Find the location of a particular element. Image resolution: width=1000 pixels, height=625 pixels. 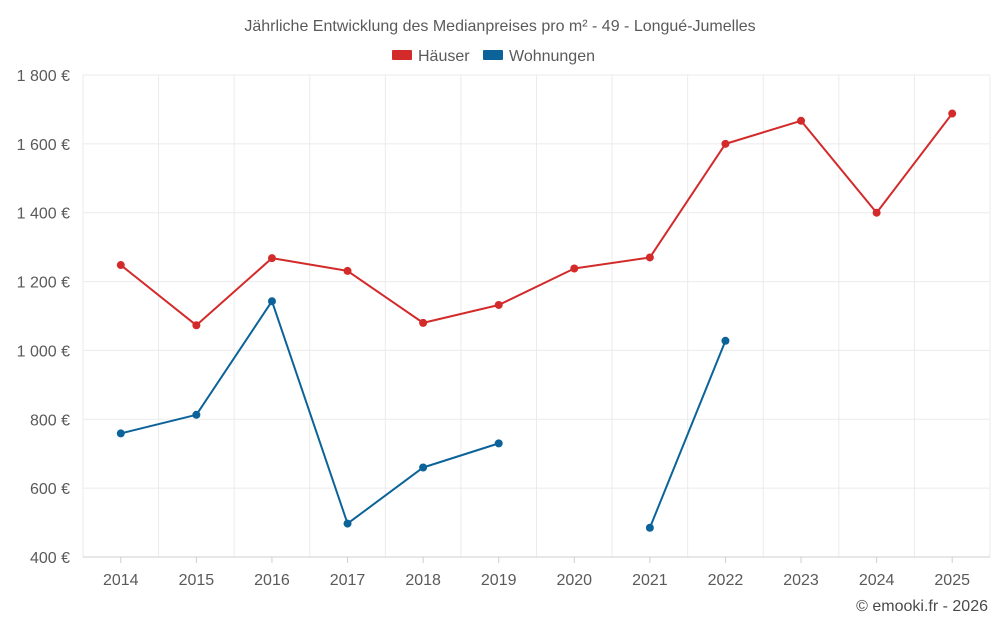

legend-item-hauser: Häuser is located at coordinates (431, 56).